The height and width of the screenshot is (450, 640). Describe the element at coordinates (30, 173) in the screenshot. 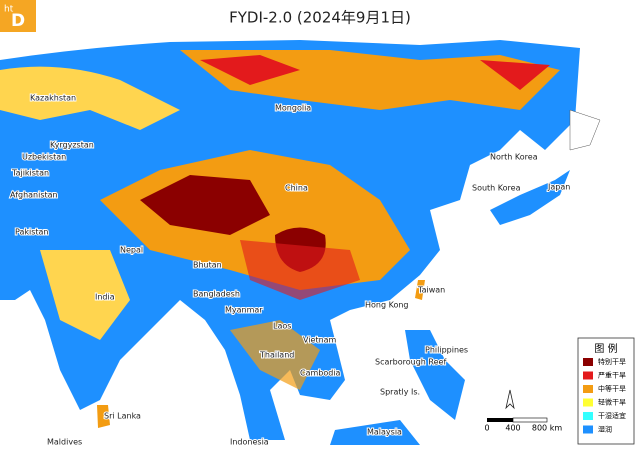

I see `place-label: Tajikistan` at that location.